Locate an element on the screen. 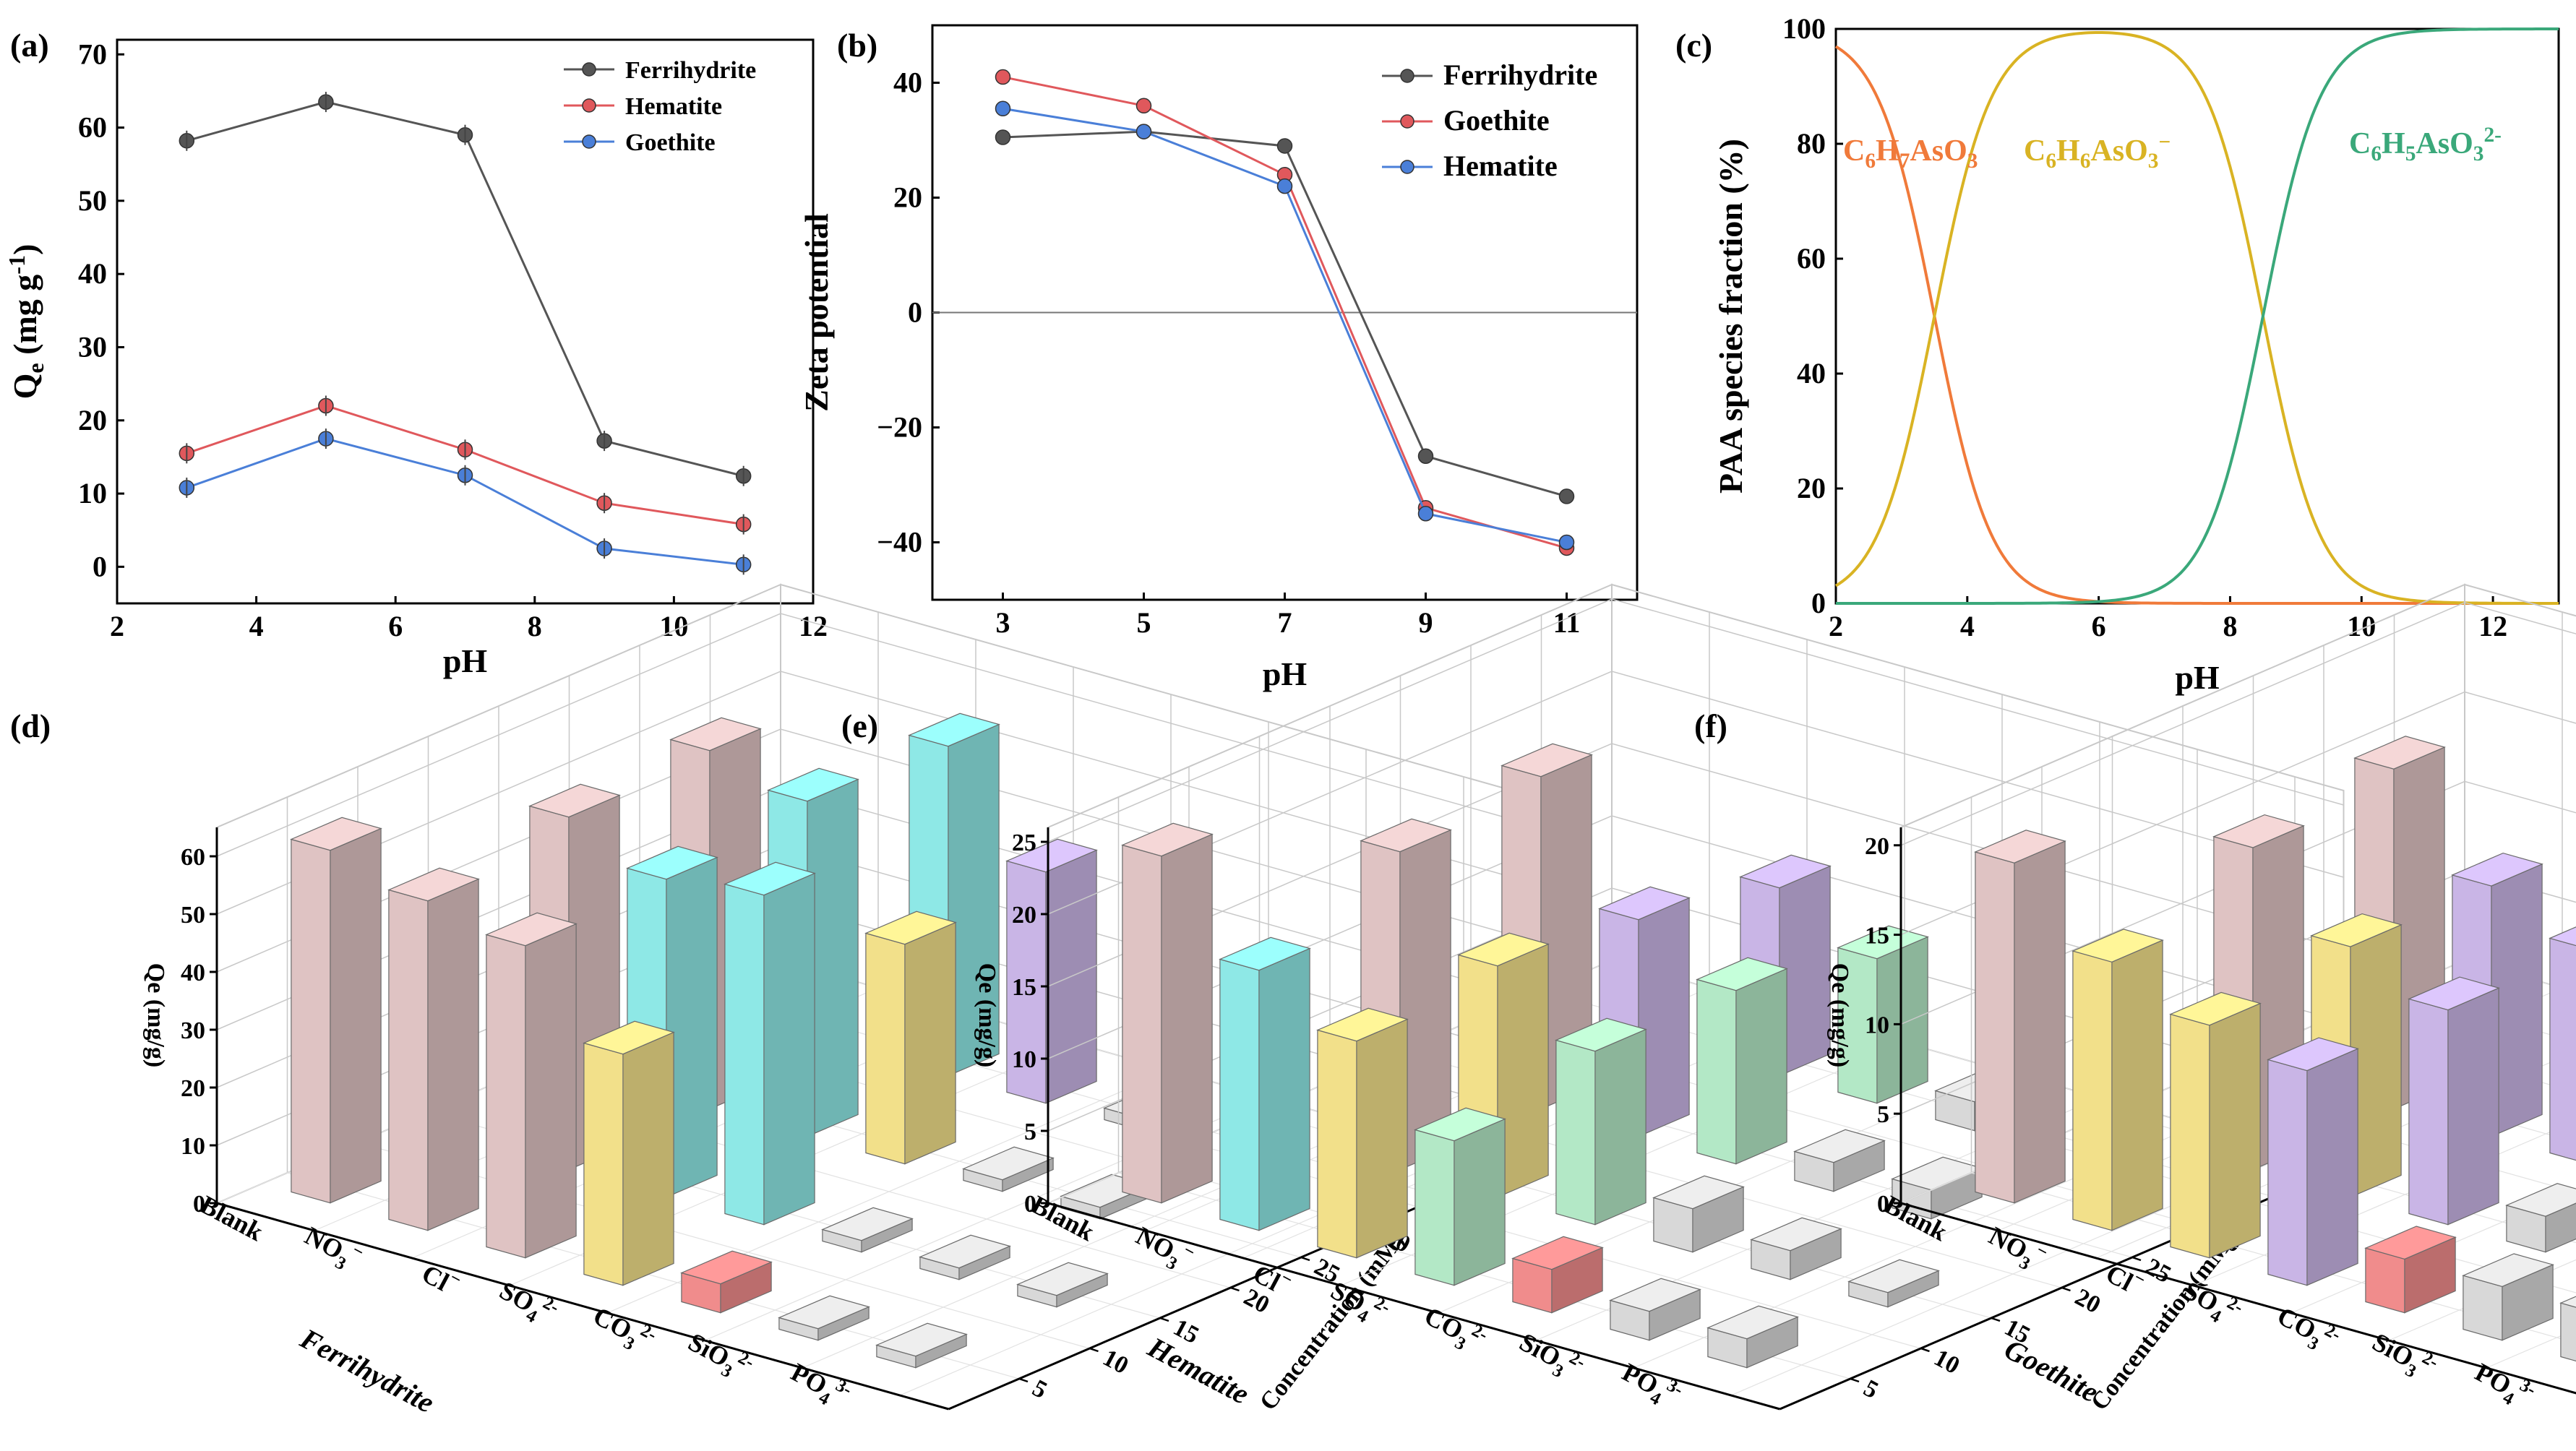 The width and height of the screenshot is (2576, 1451). x-tick-label: 4 is located at coordinates (257, 626).